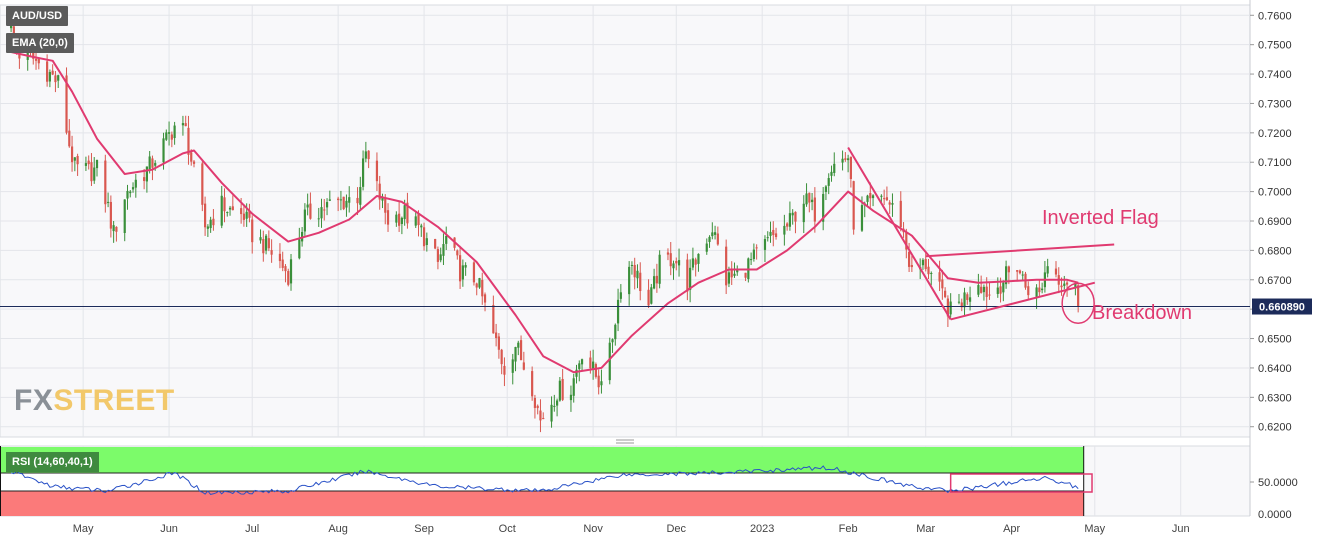 The width and height of the screenshot is (1327, 541). I want to click on rsi-label-badge: RSI (14,60,40,1), so click(52, 462).